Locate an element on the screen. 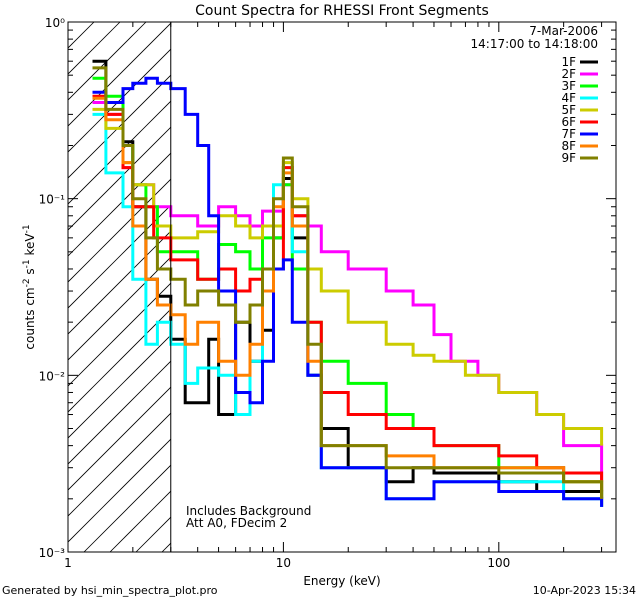  date-label: 7-Mar-2006 is located at coordinates (563, 31).